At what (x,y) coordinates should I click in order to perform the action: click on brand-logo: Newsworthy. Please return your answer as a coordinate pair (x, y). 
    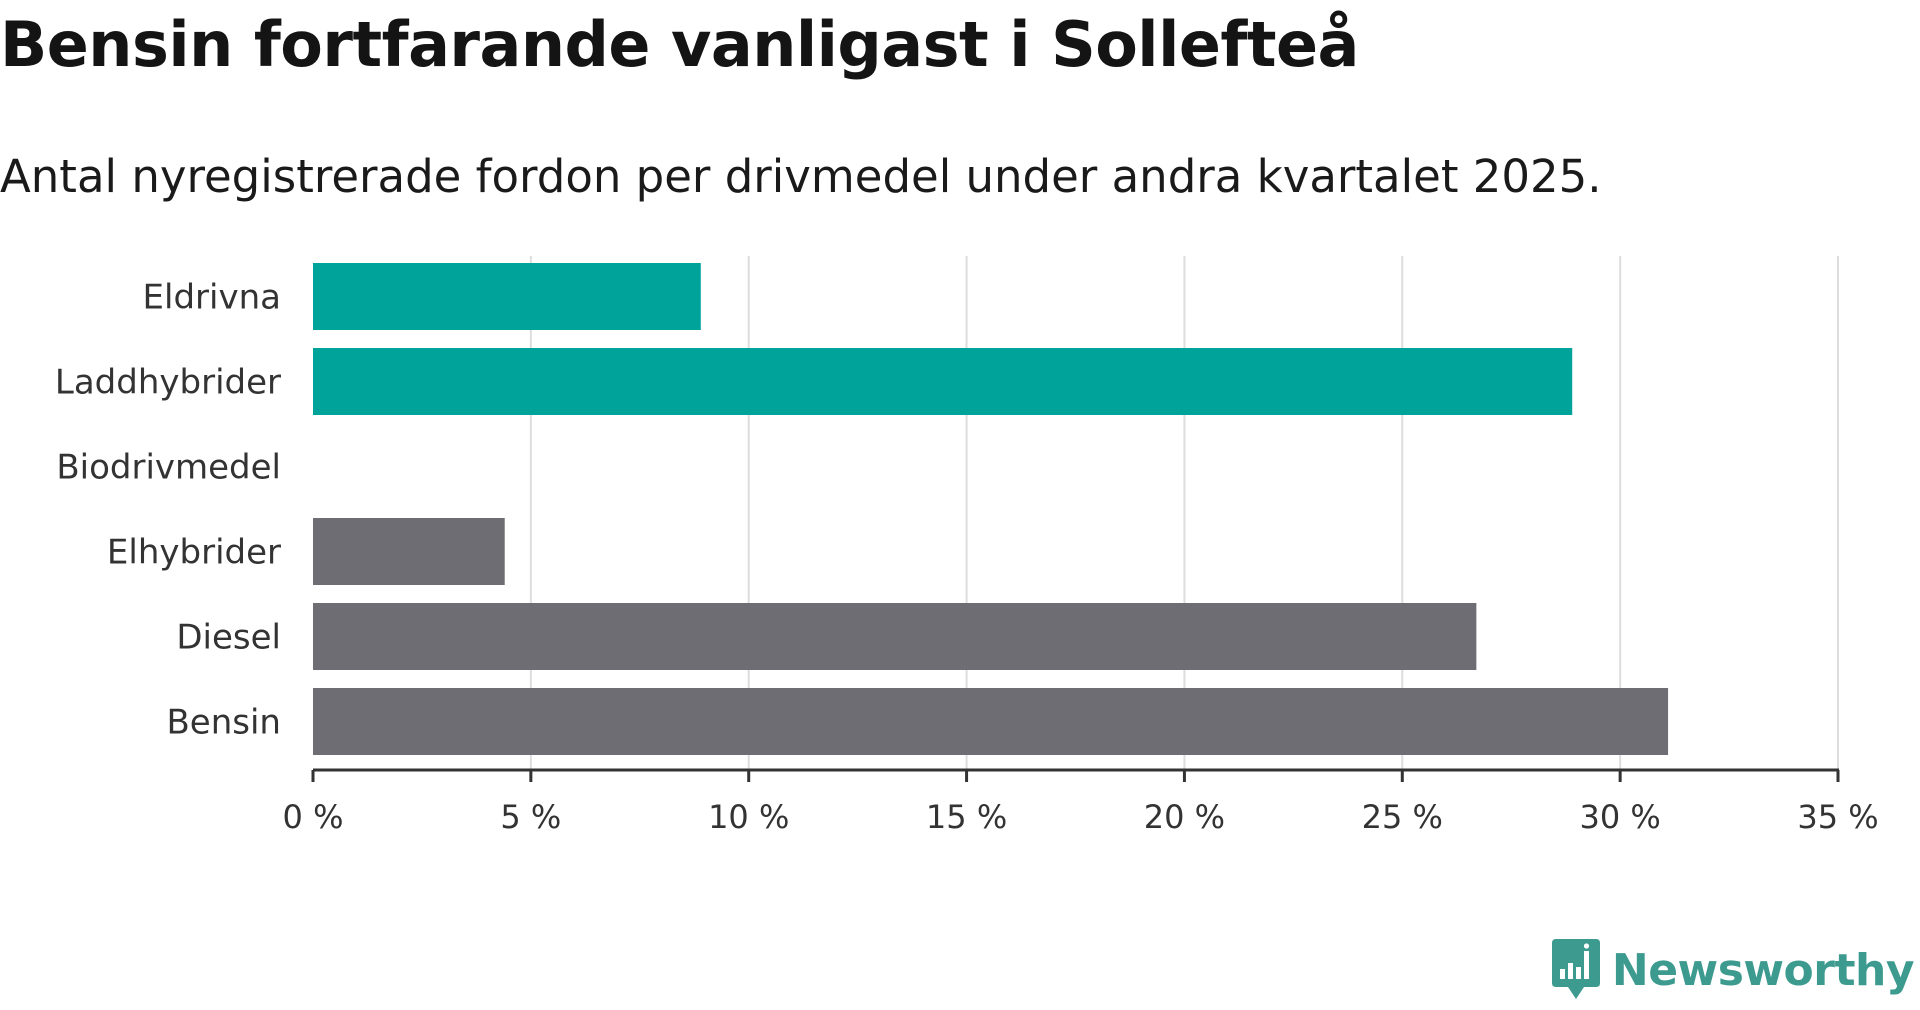
    Looking at the image, I should click on (1733, 970).